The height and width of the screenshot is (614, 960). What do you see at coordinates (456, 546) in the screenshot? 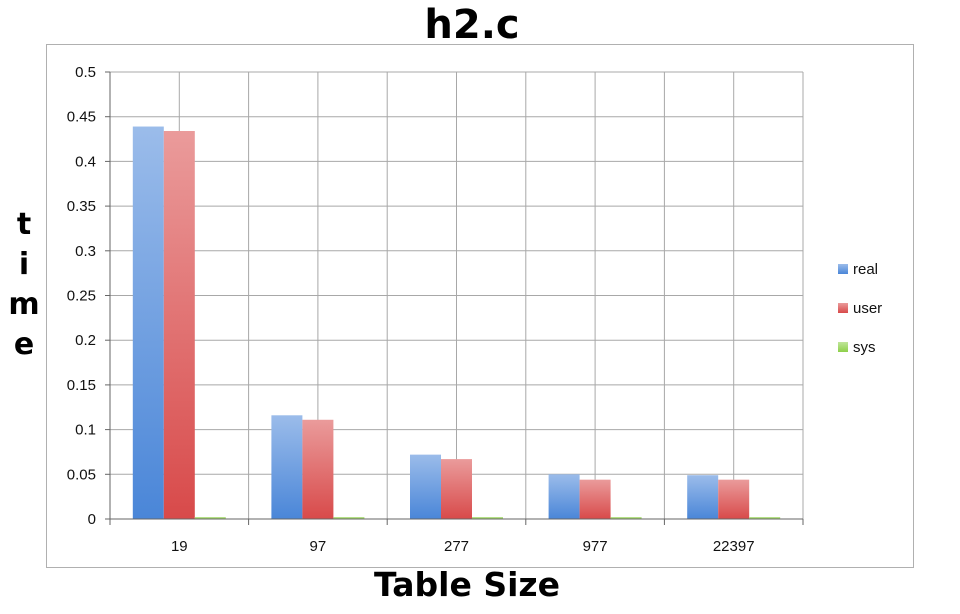
I see `x-tick-label: 277` at bounding box center [456, 546].